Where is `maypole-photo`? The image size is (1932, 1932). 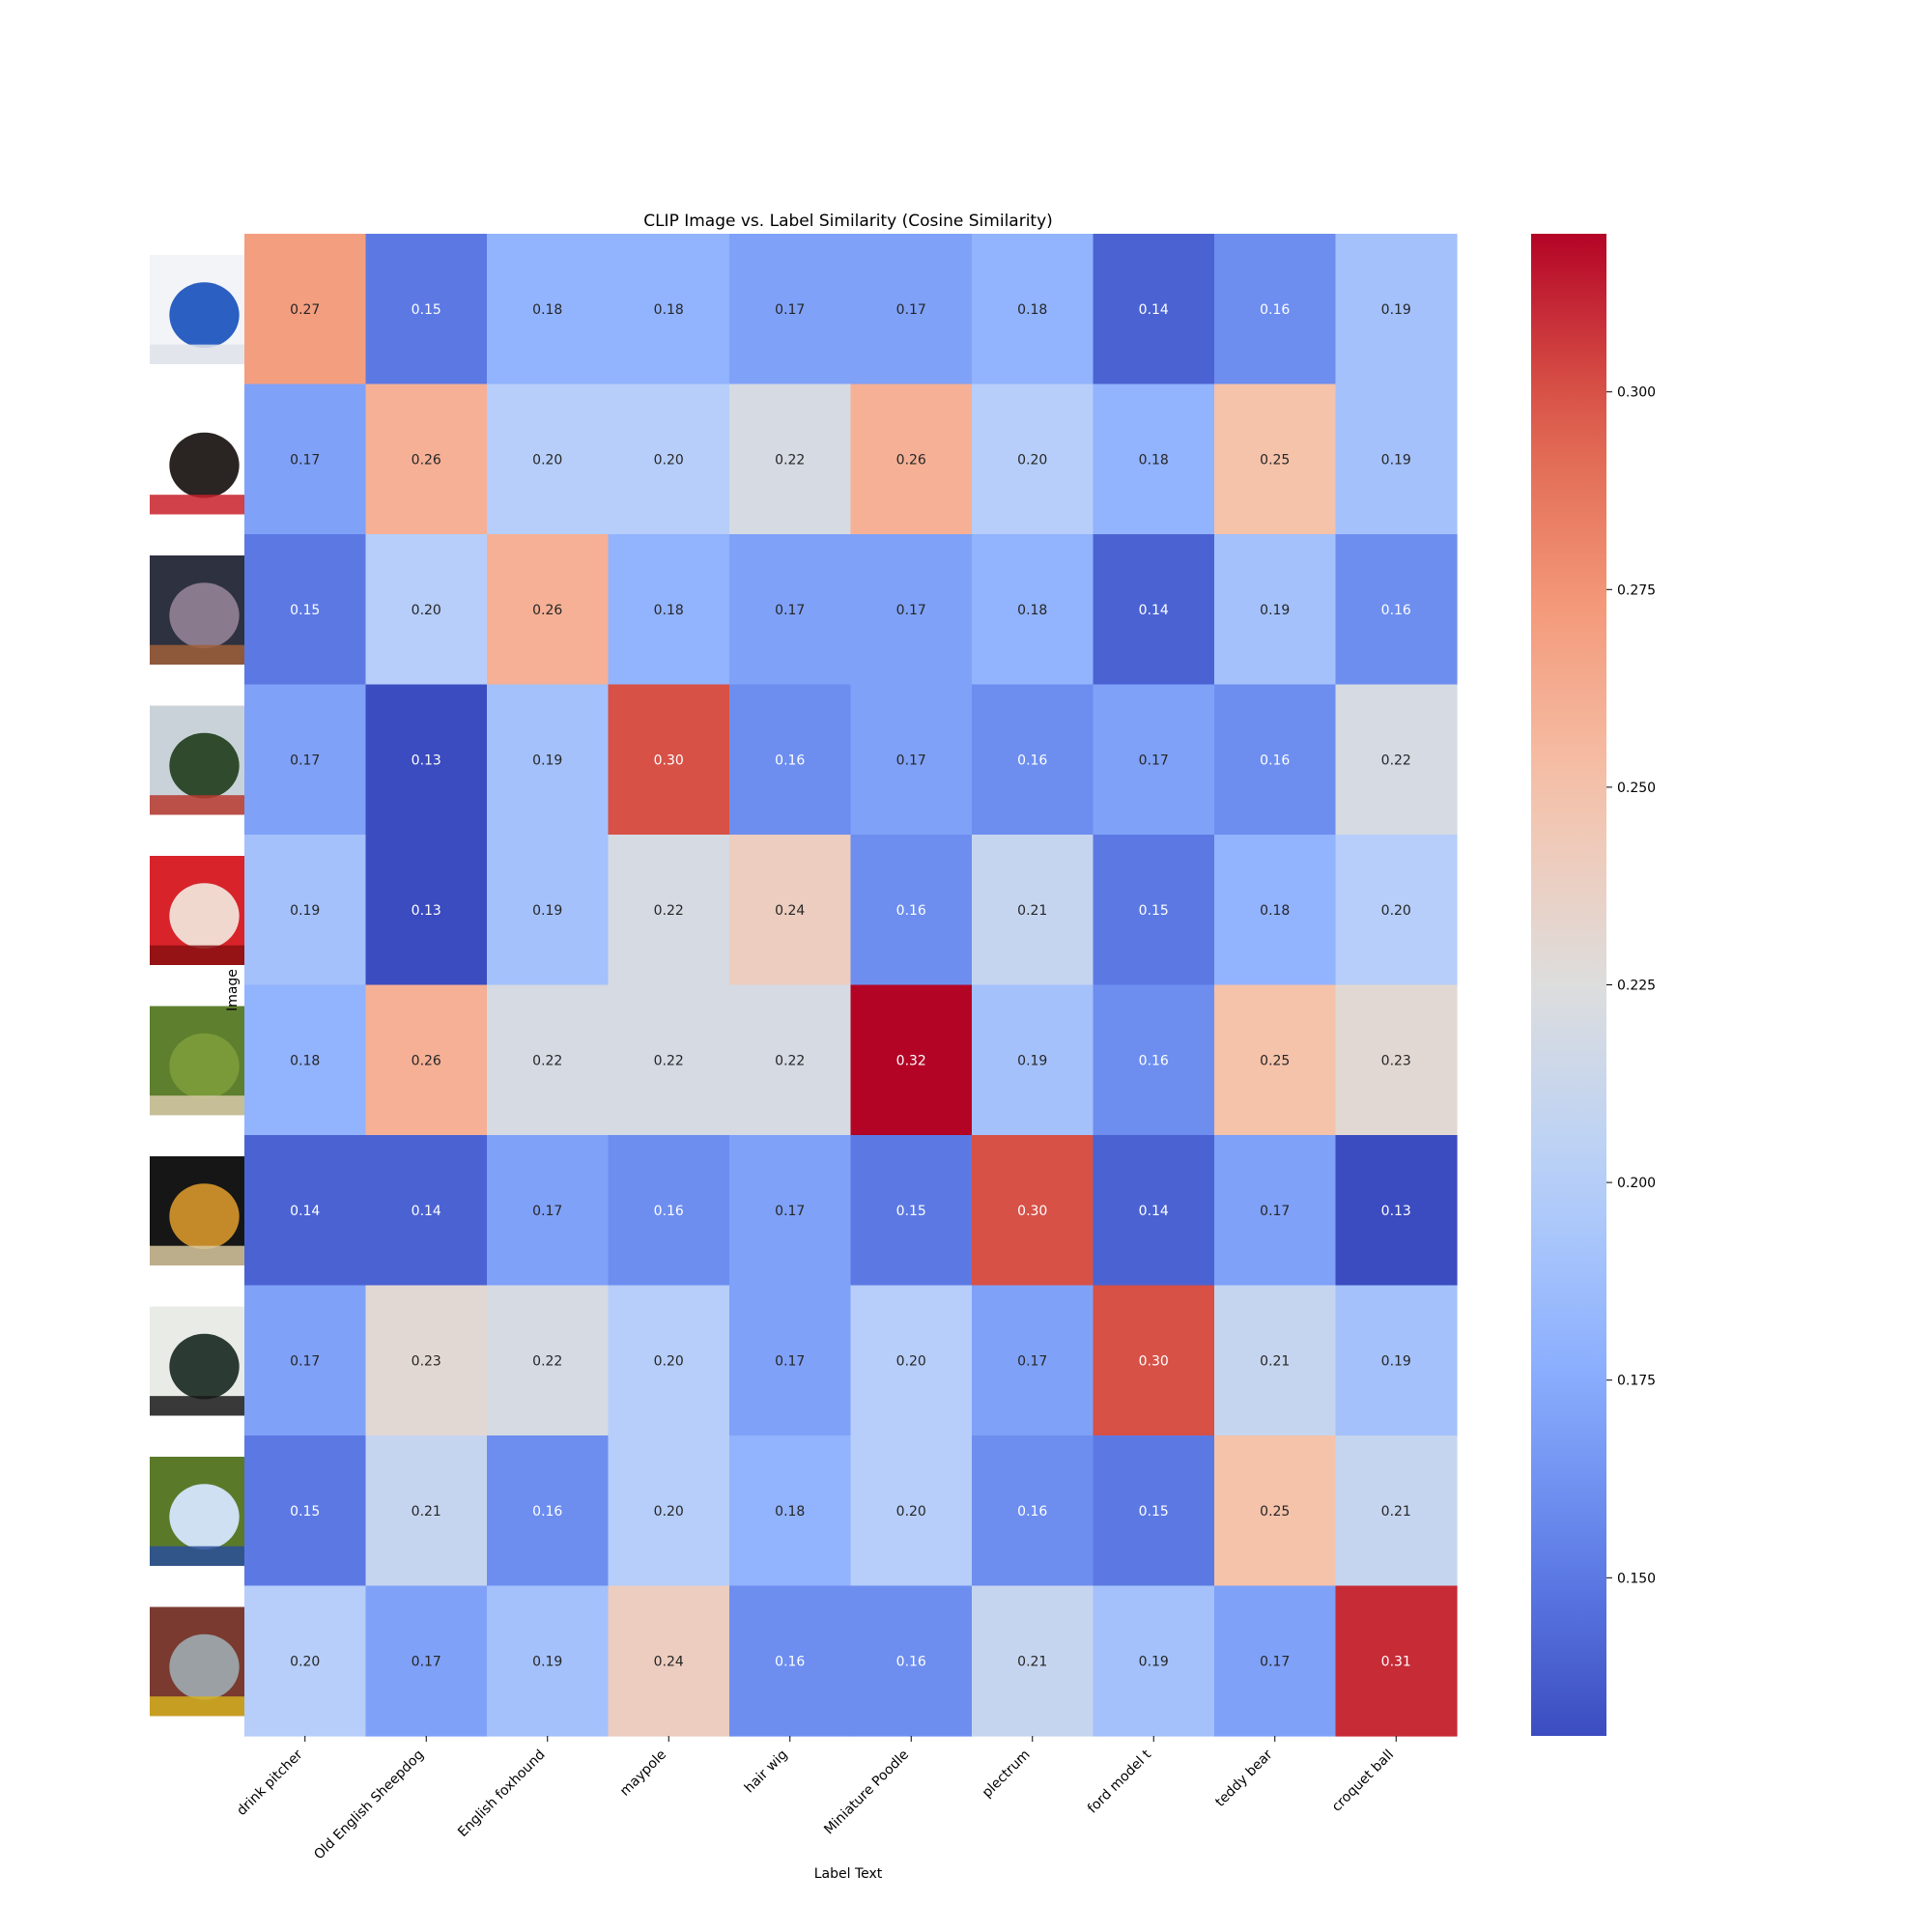 maypole-photo is located at coordinates (204, 760).